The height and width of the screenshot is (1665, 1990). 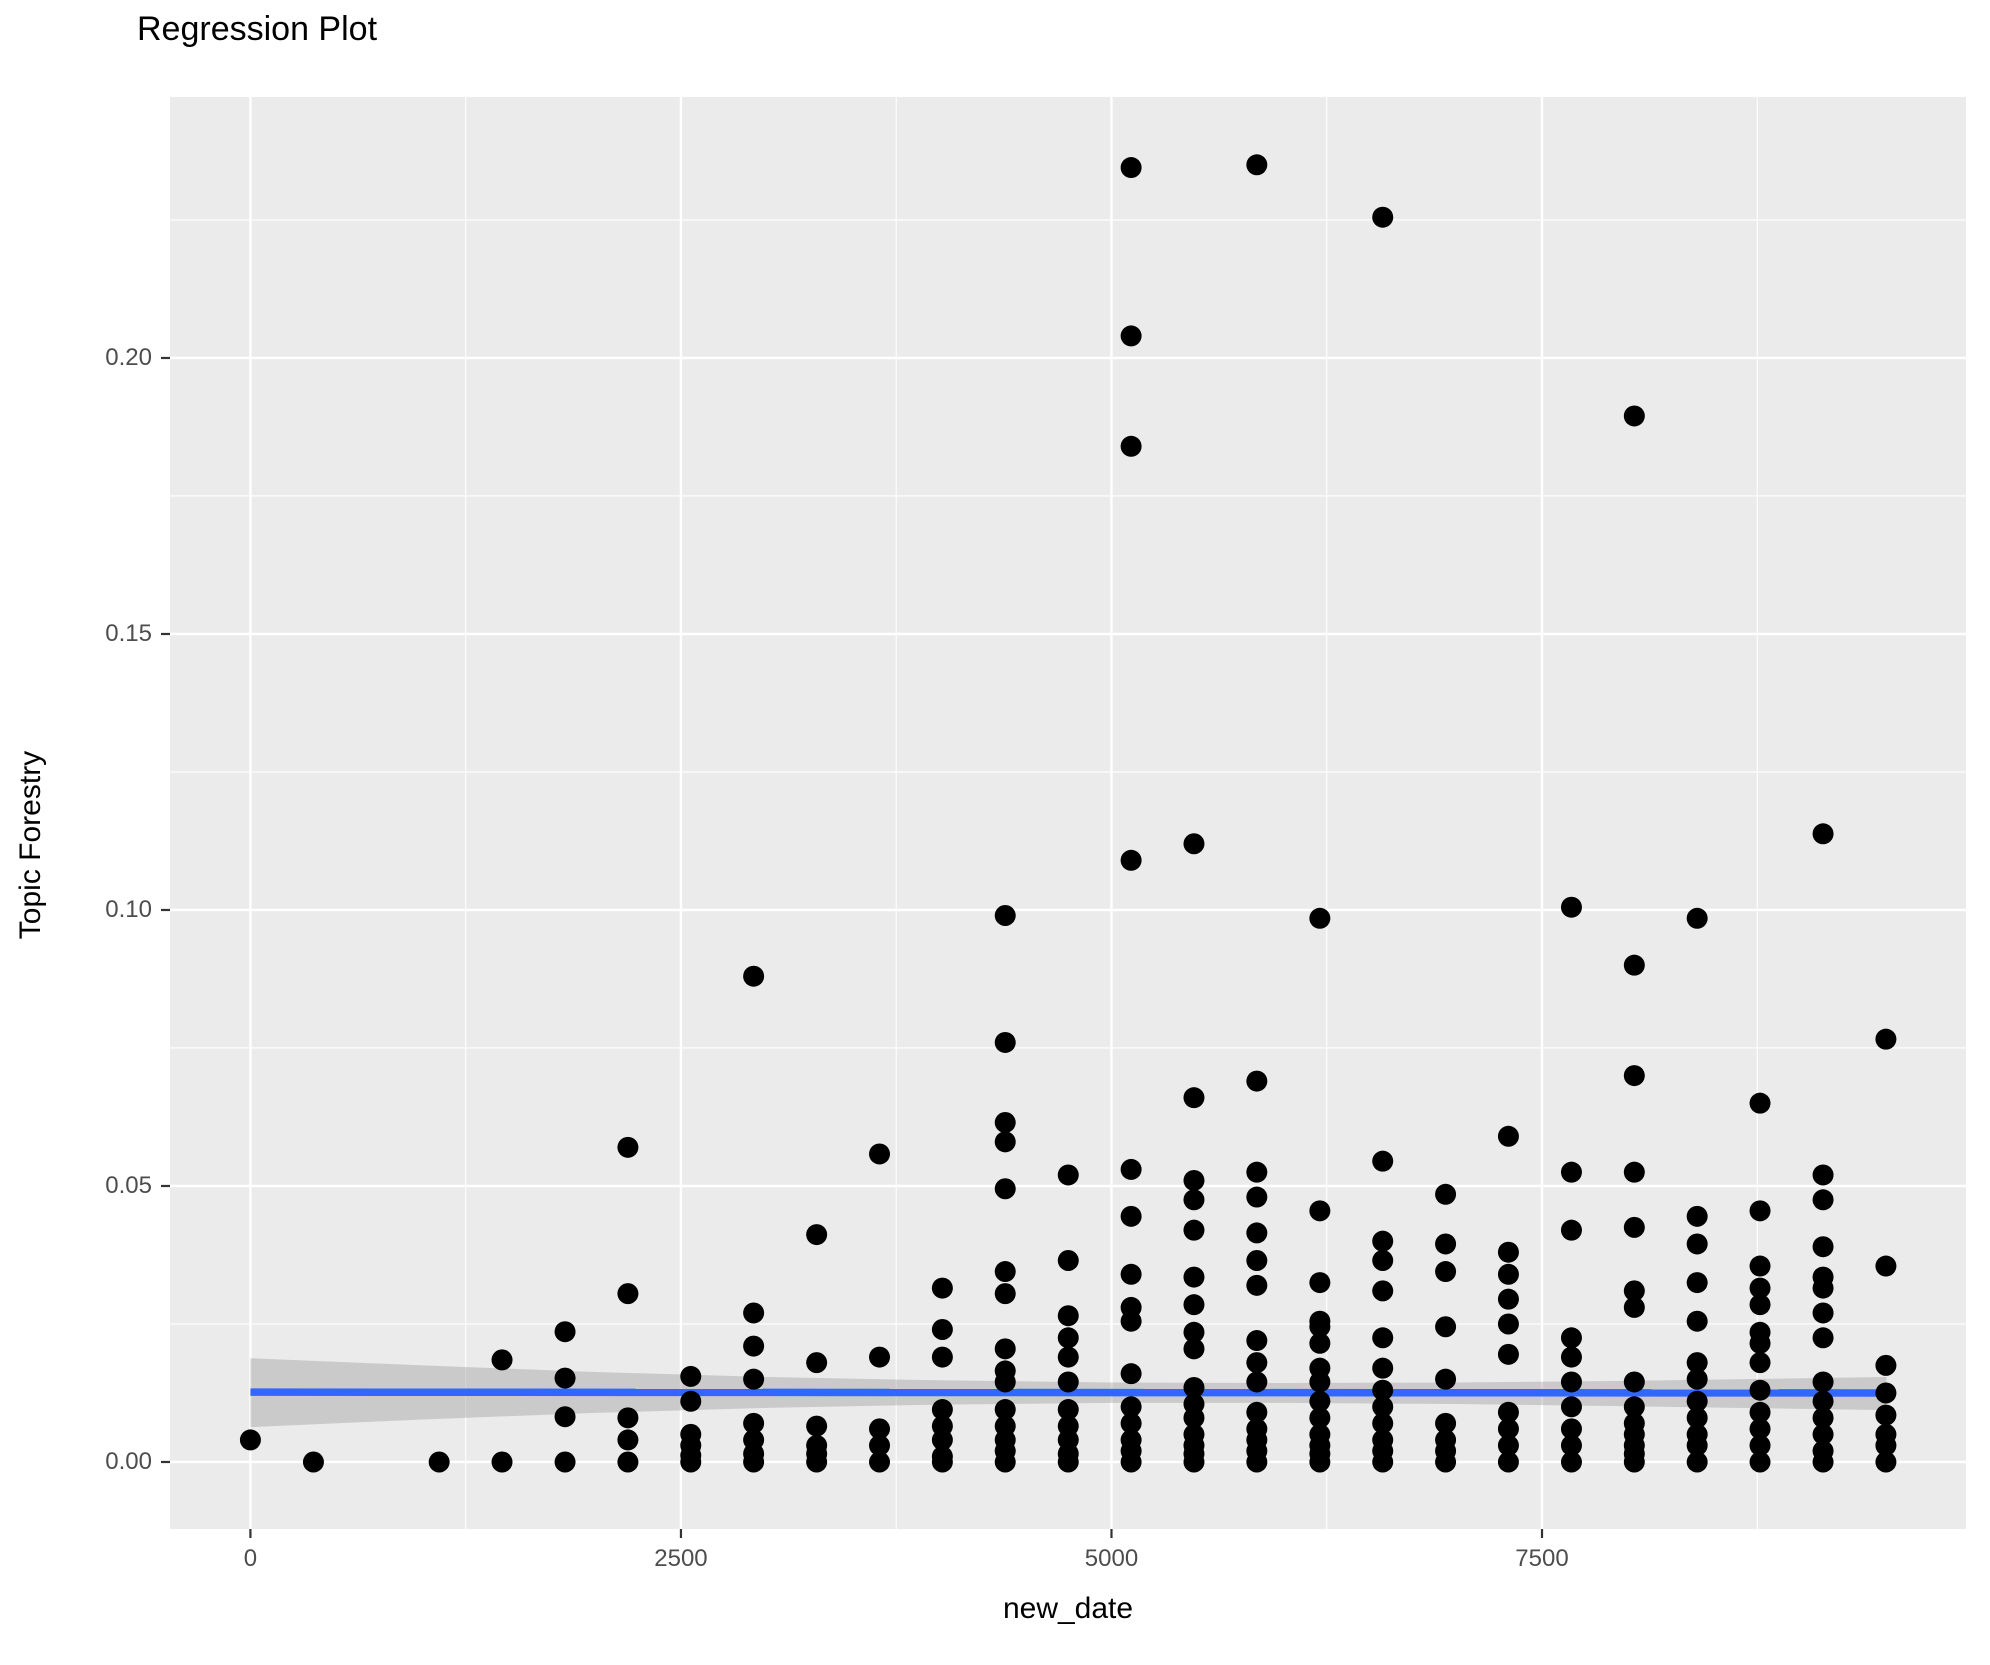 What do you see at coordinates (1111, 1558) in the screenshot?
I see `x-tick-label: 5000` at bounding box center [1111, 1558].